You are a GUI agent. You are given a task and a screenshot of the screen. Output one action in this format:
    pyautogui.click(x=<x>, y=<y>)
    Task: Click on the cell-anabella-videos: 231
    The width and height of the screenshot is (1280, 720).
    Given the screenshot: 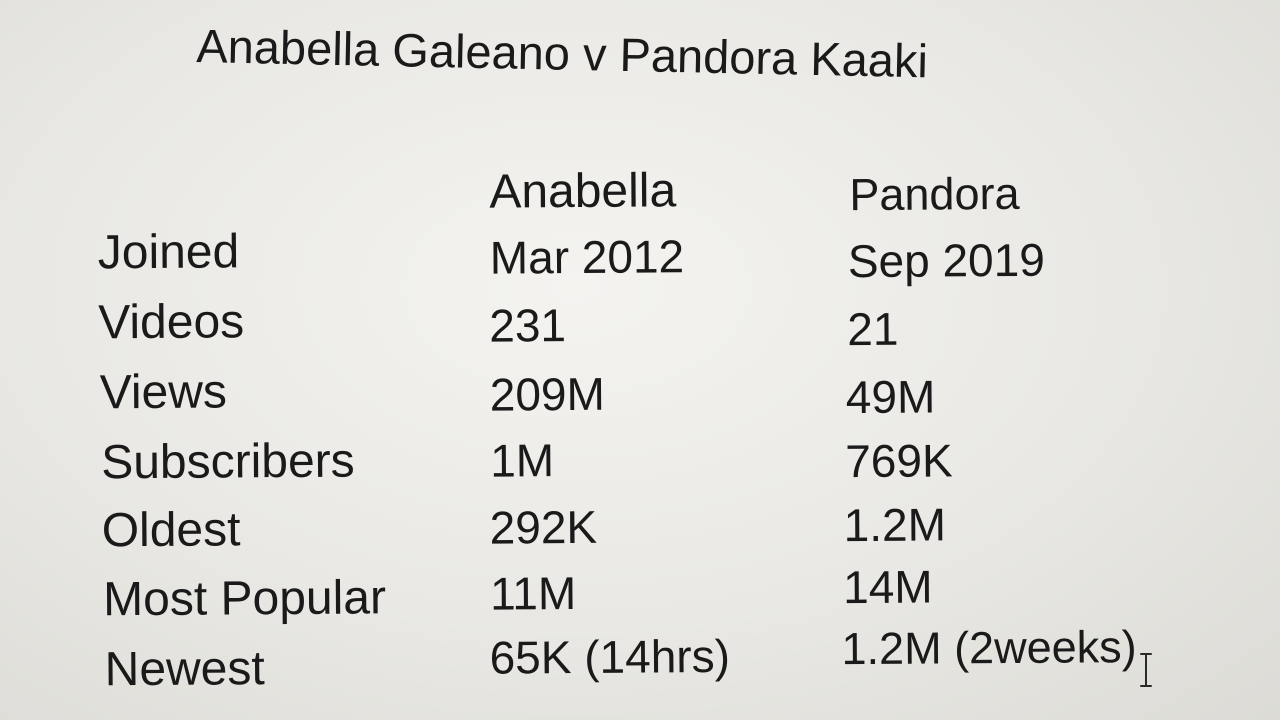 What is the action you would take?
    pyautogui.click(x=528, y=325)
    